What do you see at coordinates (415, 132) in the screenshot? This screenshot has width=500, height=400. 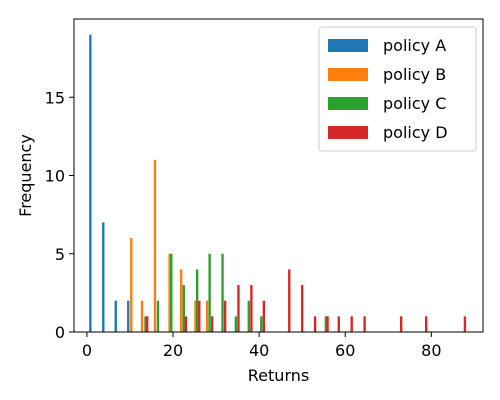 I see `legend-label-policy-D: policy D` at bounding box center [415, 132].